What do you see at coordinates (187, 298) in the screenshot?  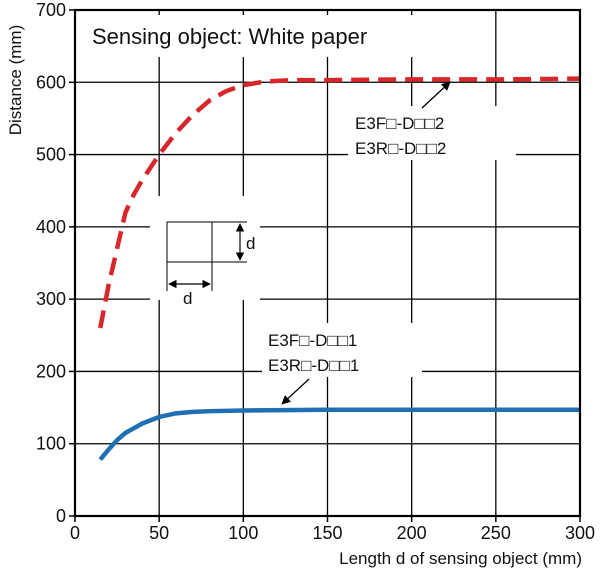 I see `inset-label-horizontal: d` at bounding box center [187, 298].